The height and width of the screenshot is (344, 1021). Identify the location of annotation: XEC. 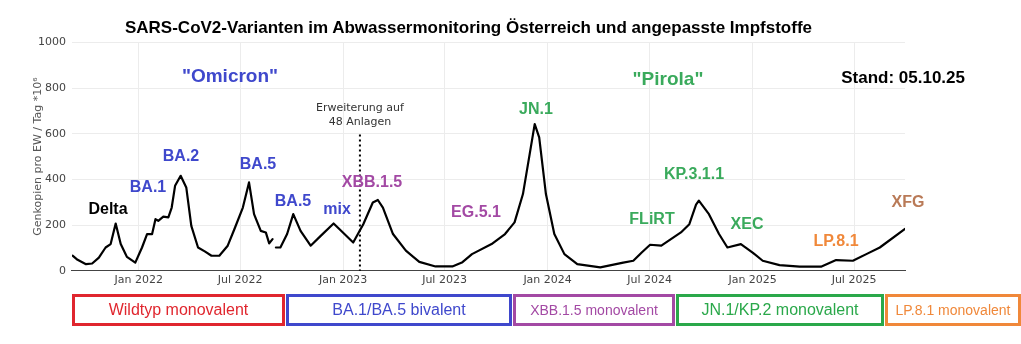
(747, 224).